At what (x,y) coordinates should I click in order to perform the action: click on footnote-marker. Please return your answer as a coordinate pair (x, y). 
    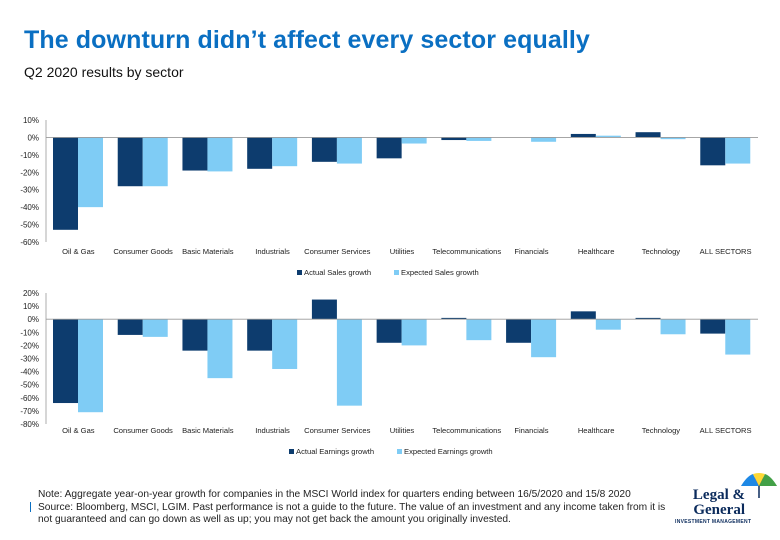
    Looking at the image, I should click on (30, 507).